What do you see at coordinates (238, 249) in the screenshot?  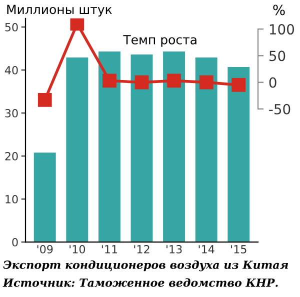 I see `x-tick-label: '15` at bounding box center [238, 249].